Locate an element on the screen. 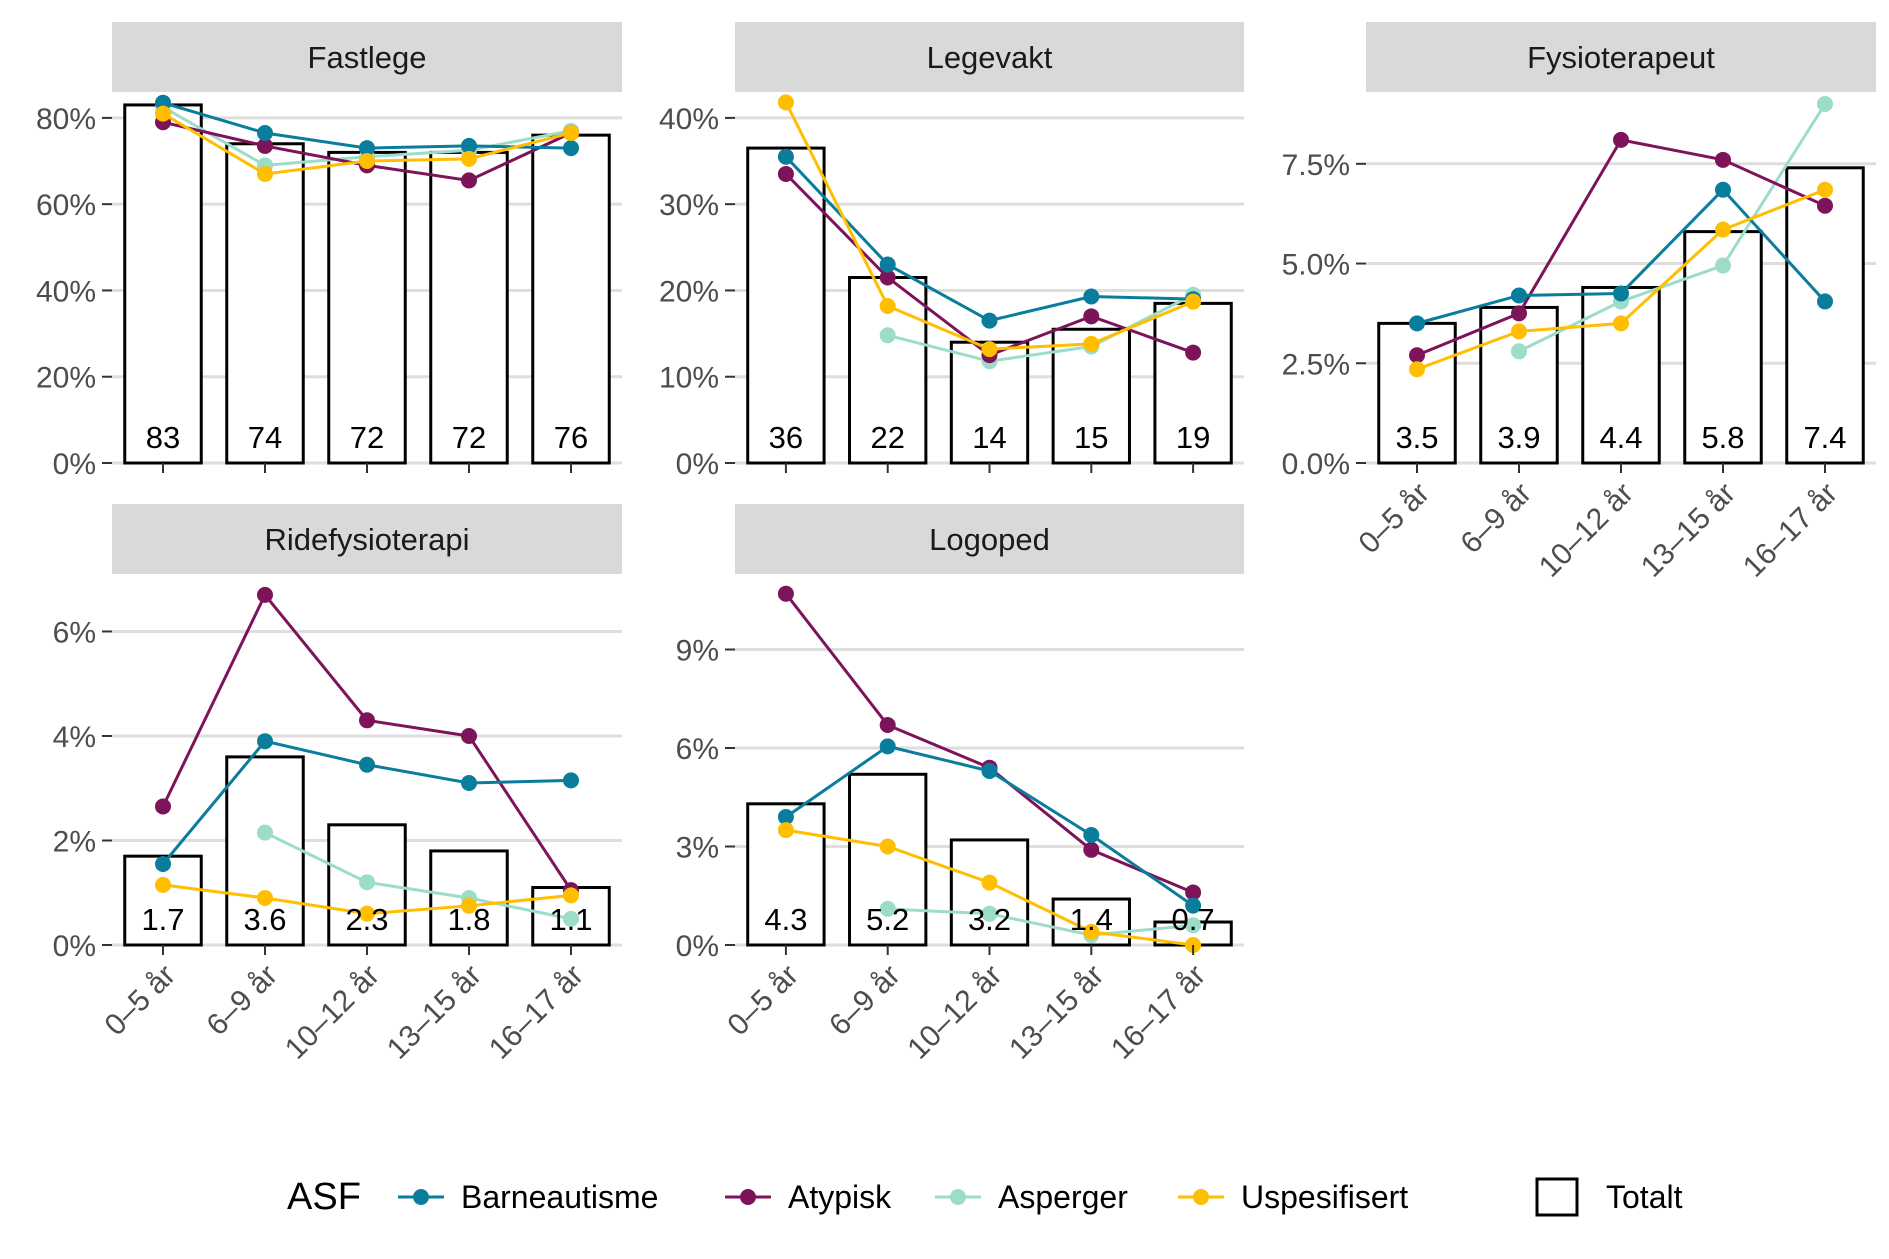 This screenshot has height=1259, width=1889. bar-value-label: 83 is located at coordinates (163, 437).